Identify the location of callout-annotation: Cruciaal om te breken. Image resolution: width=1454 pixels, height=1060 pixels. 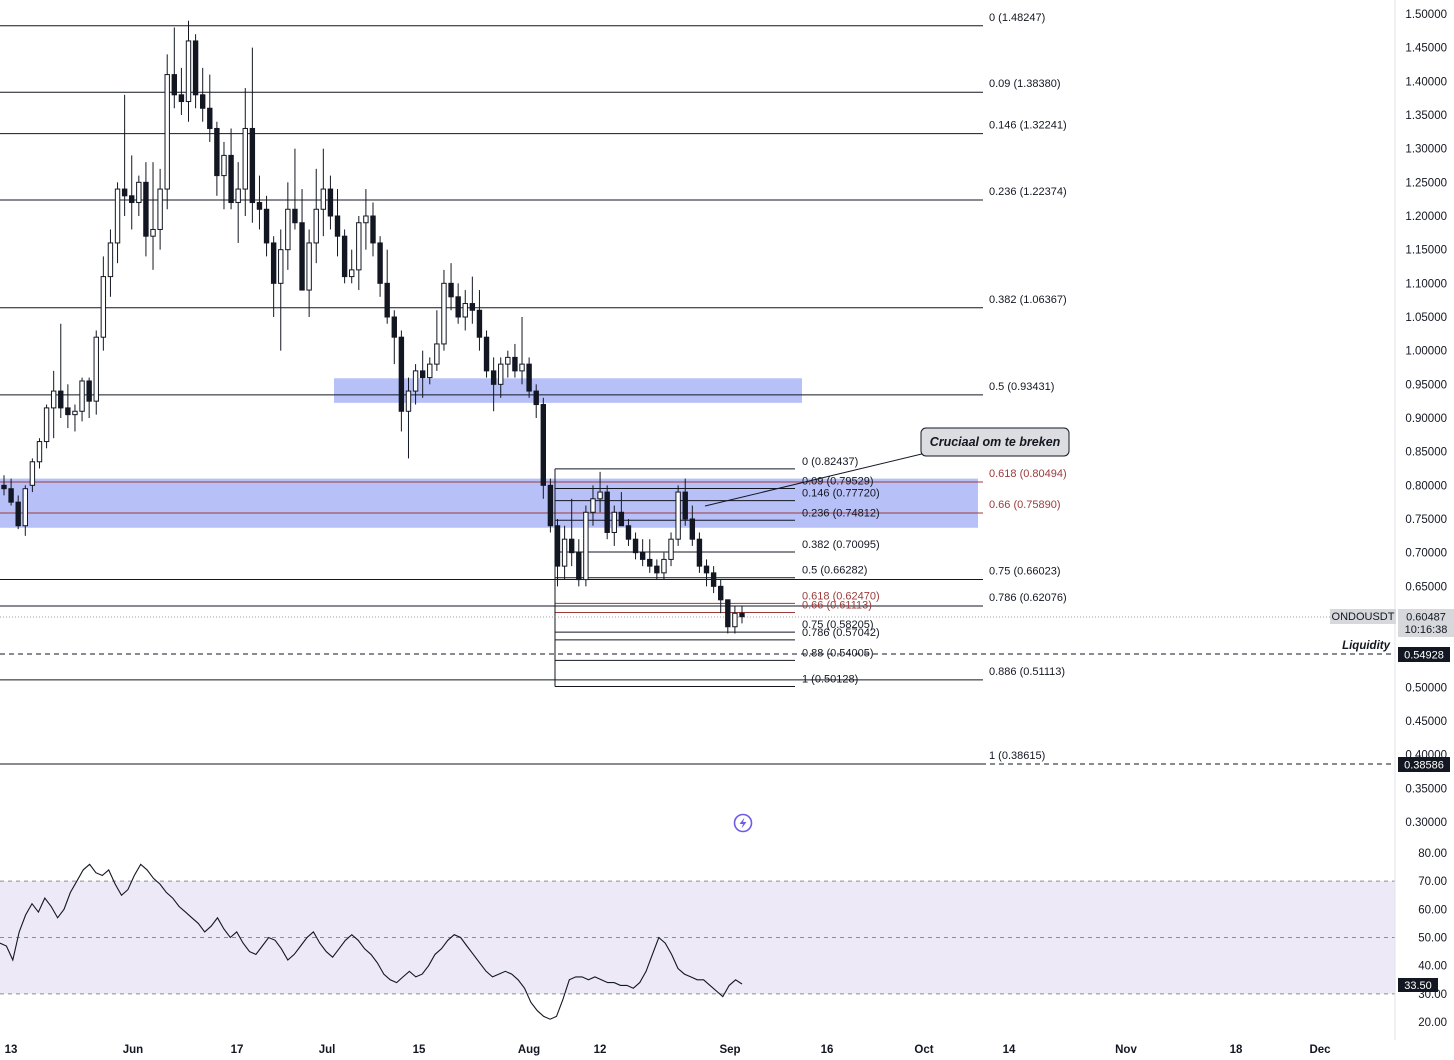
(887, 467).